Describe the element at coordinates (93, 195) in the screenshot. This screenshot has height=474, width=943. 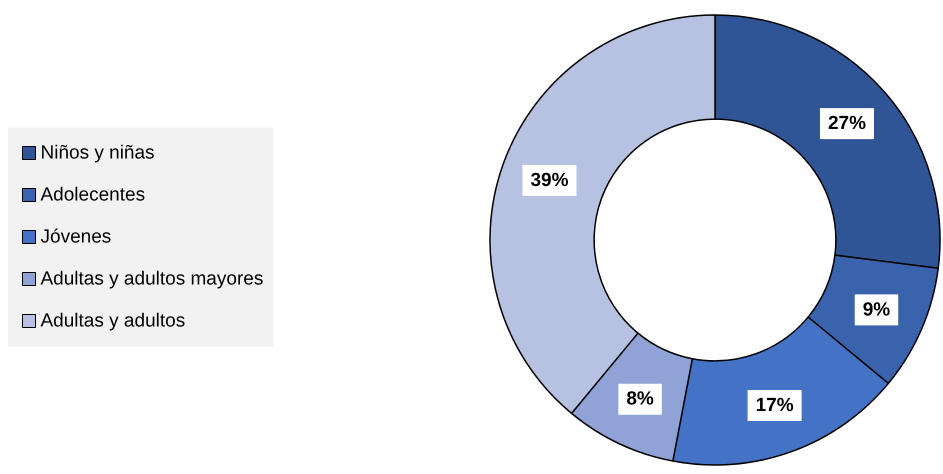
I see `legend-label: Adolecentes` at that location.